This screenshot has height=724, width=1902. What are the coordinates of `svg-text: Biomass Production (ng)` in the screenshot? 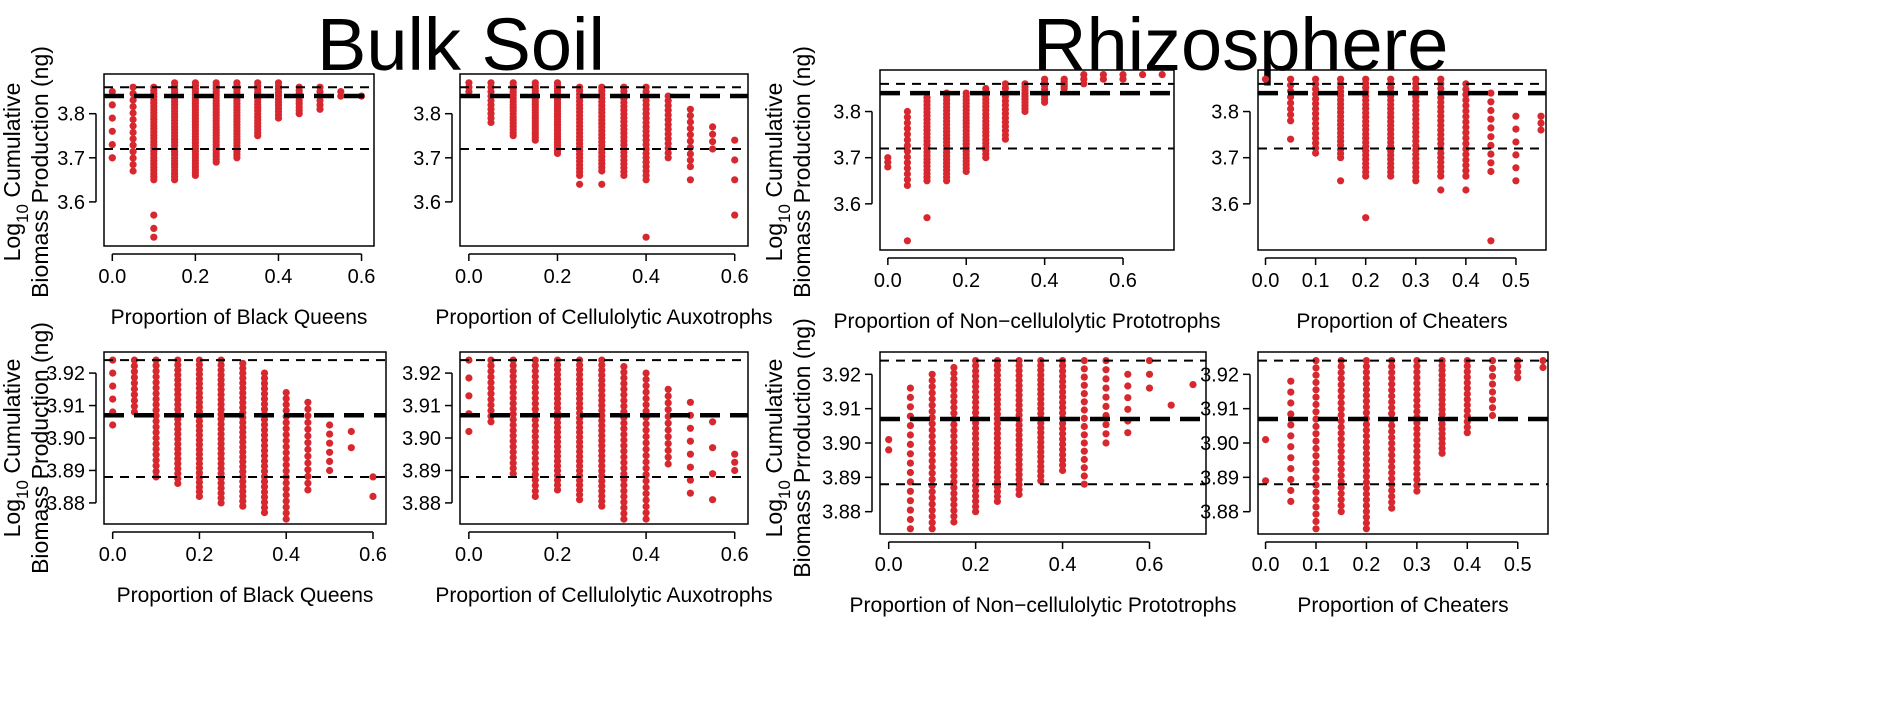 It's located at (802, 172).